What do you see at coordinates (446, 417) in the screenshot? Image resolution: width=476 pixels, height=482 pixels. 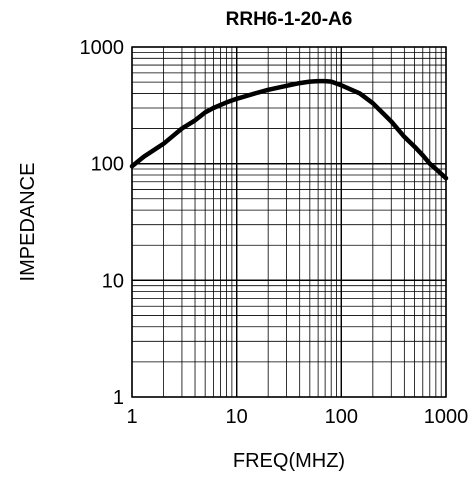 I see `x-tick-label: 1000` at bounding box center [446, 417].